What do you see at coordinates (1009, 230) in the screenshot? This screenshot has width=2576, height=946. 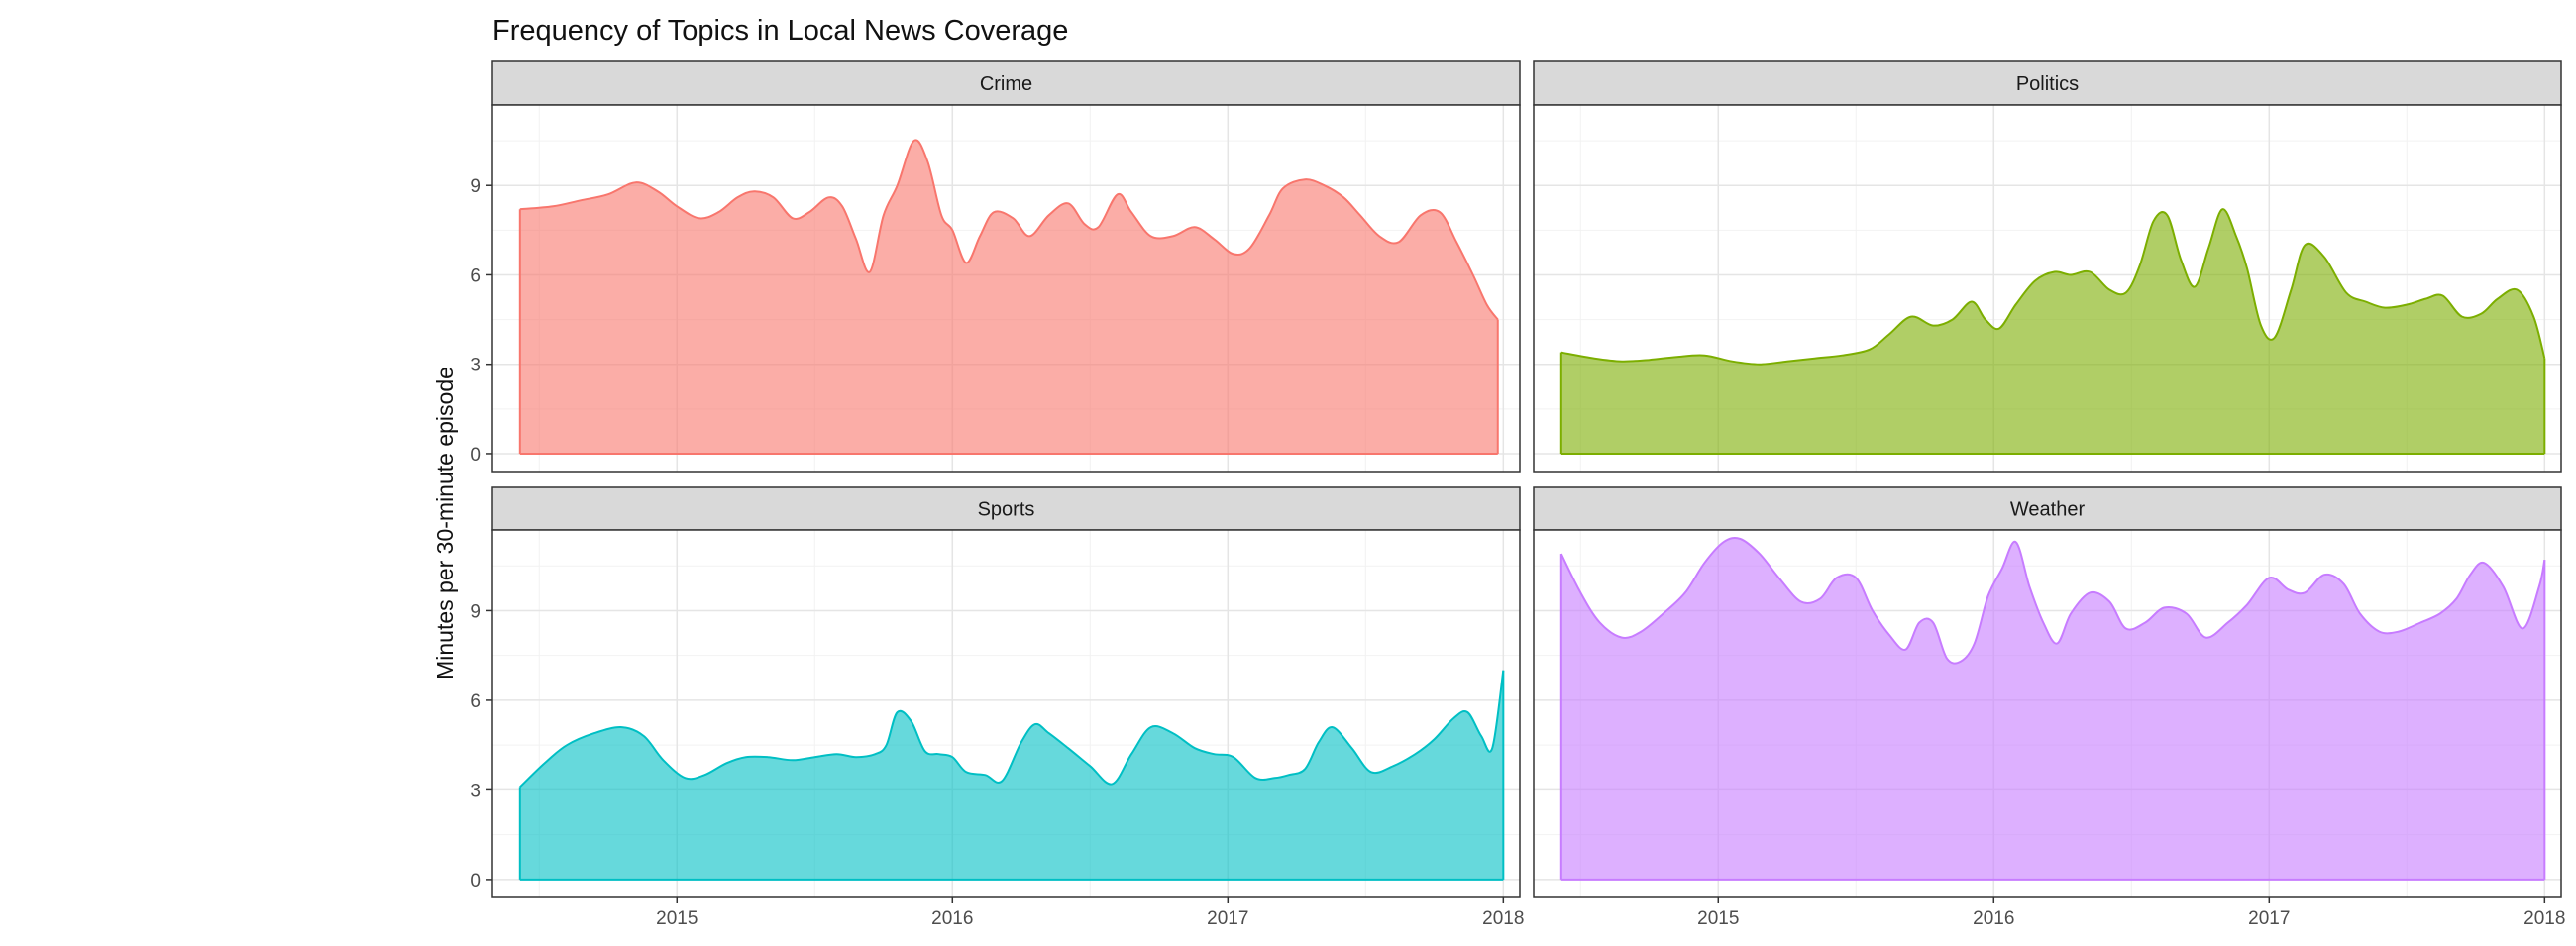 I see `line-crime` at bounding box center [1009, 230].